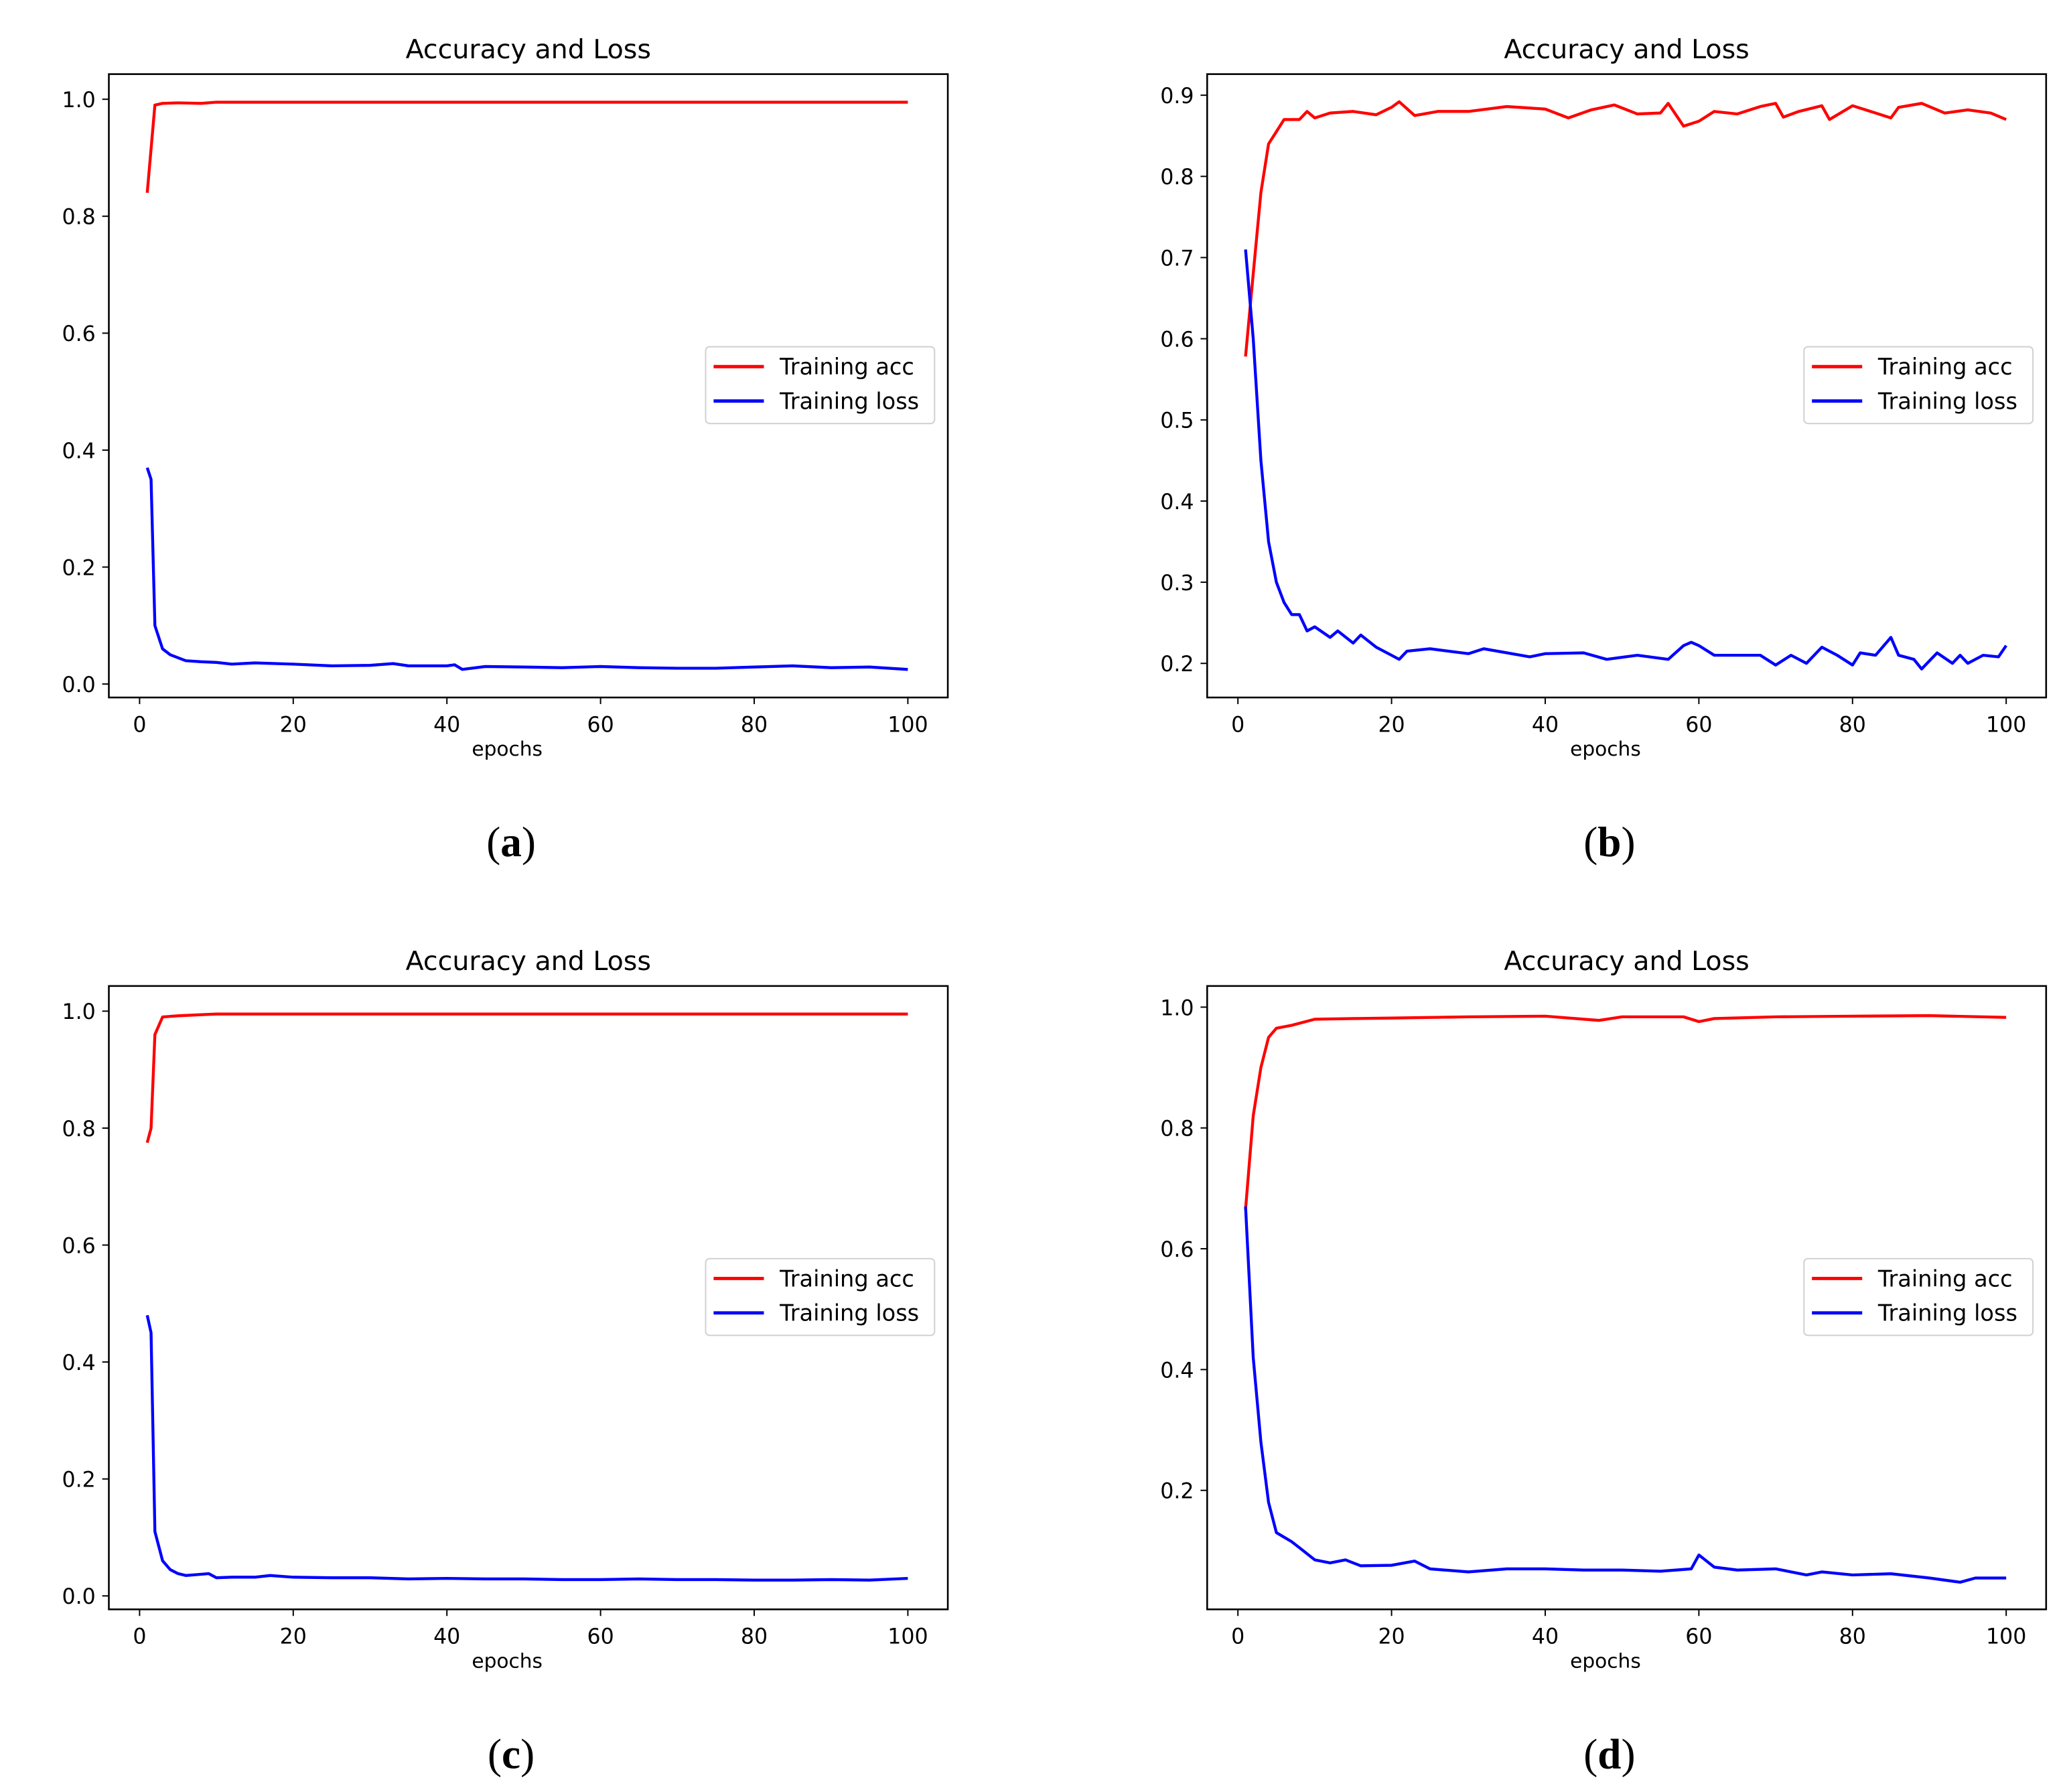 This screenshot has width=2065, height=1792. Describe the element at coordinates (1177, 97) in the screenshot. I see `y-tick-label: 0.9` at that location.